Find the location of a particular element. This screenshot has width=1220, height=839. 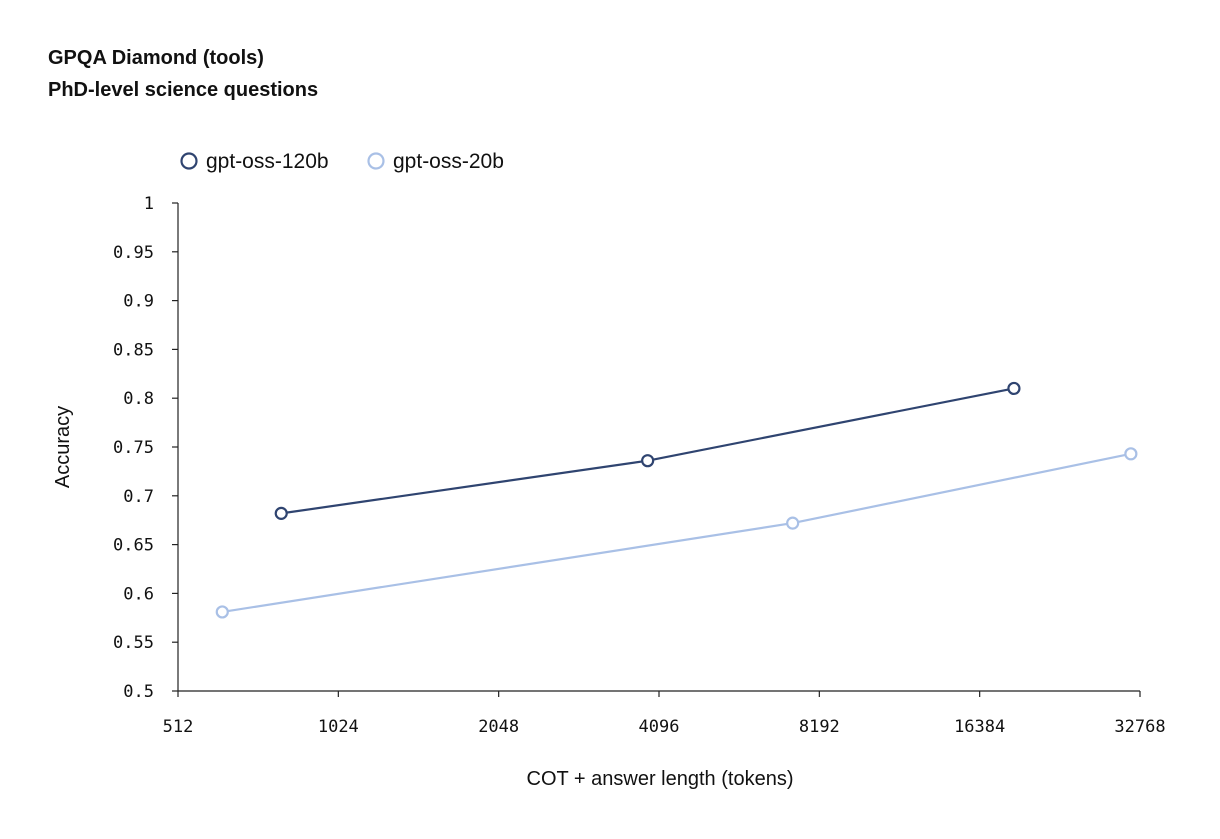

x-axis: 512 1024 2048 4096 8192 16384 32768 is located at coordinates (664, 713).